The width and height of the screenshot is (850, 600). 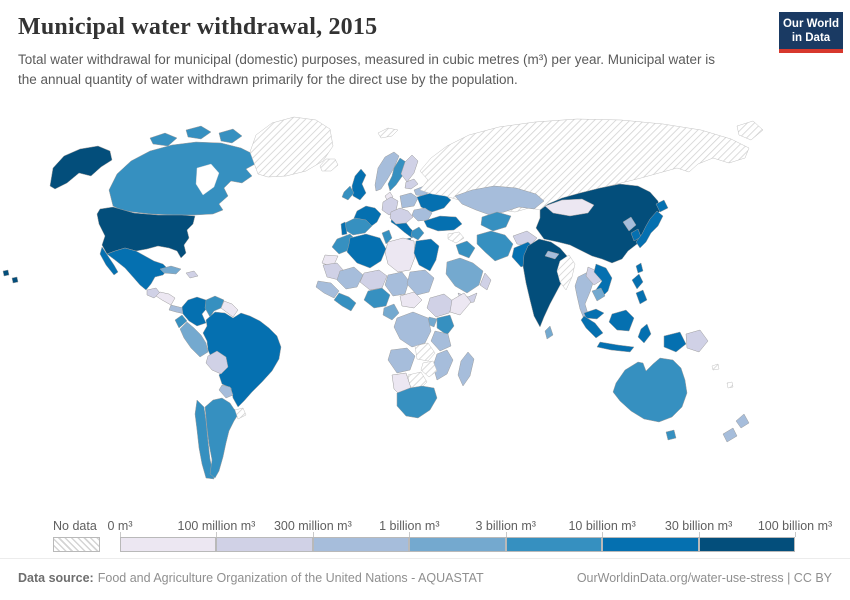 What do you see at coordinates (134, 268) in the screenshot?
I see `country-mexico` at bounding box center [134, 268].